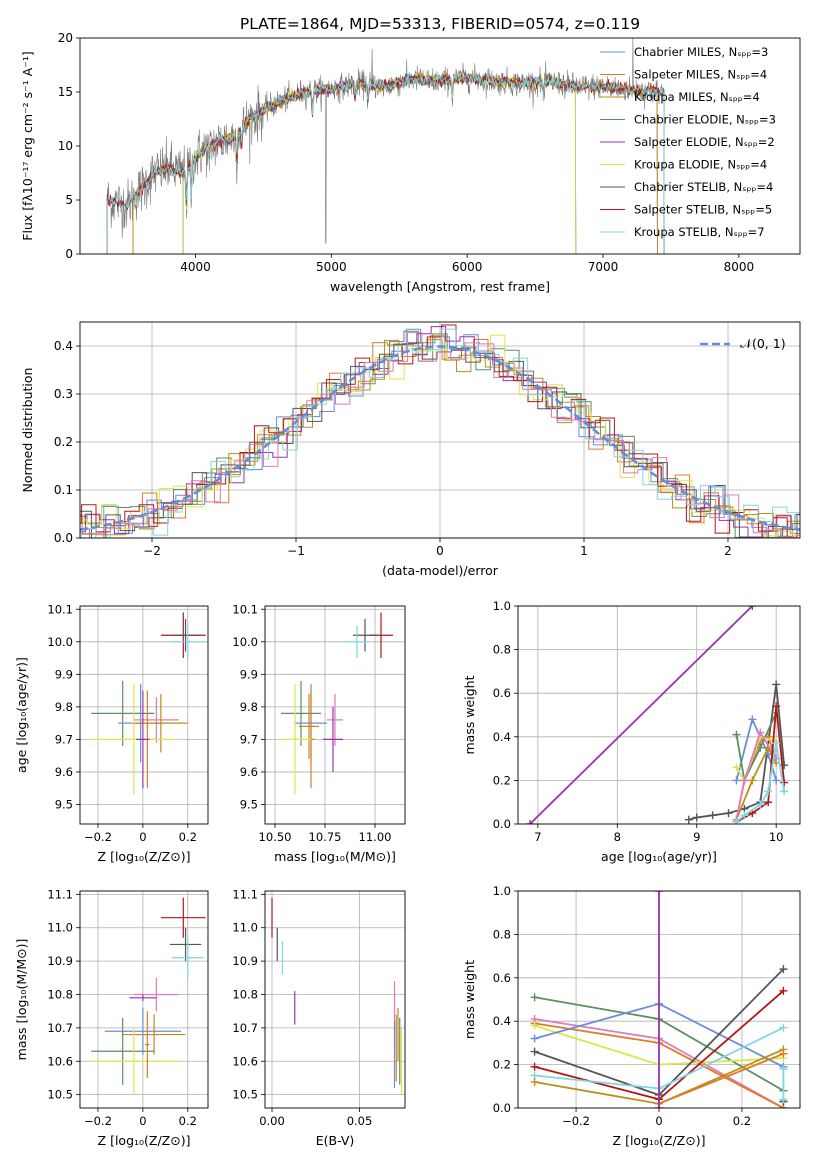 The width and height of the screenshot is (819, 1170). Describe the element at coordinates (21, 715) in the screenshot. I see `y-axis-label: age [log₁₀(age/yr)]` at that location.